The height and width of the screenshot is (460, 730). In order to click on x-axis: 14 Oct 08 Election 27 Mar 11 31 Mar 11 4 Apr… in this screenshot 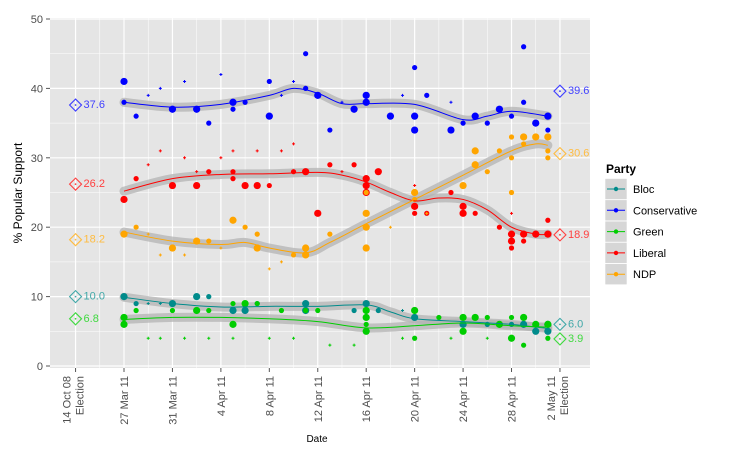, I will do `click(316, 396)`.